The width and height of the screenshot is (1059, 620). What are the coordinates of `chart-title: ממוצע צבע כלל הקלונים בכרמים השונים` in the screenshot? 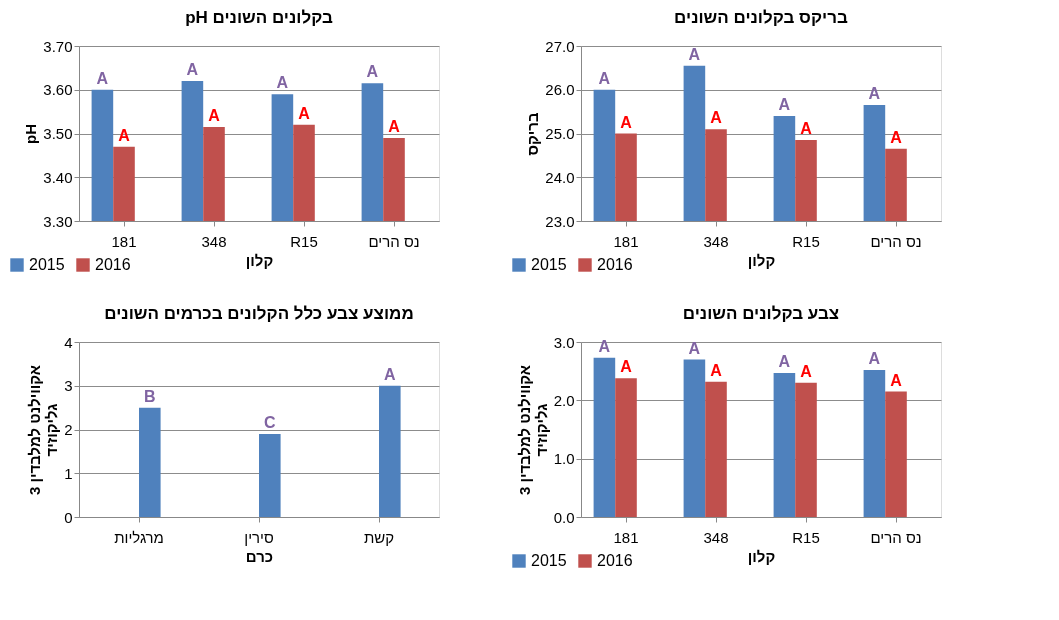 It's located at (259, 313).